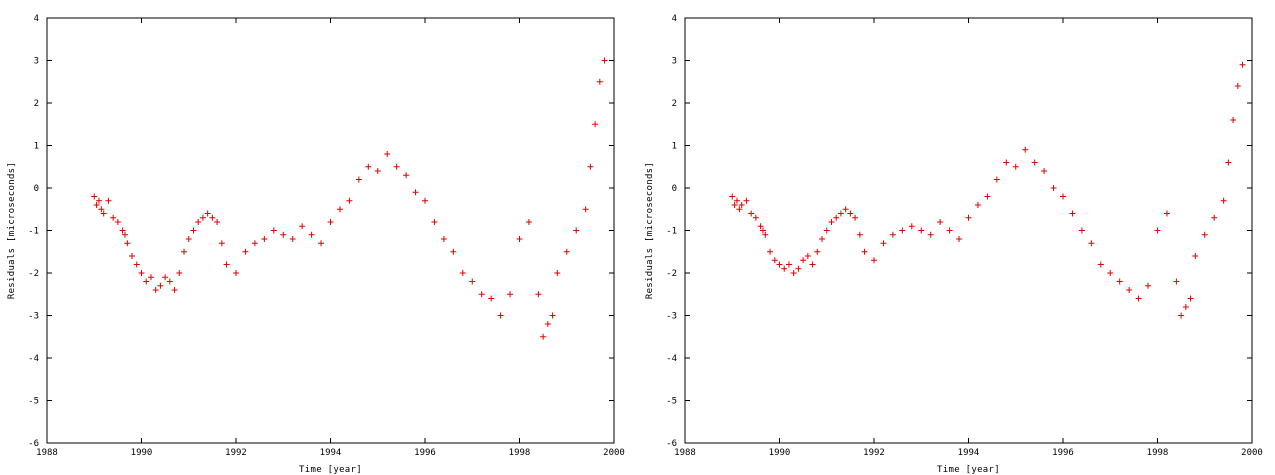  What do you see at coordinates (36, 19) in the screenshot?
I see `y-tick-label: 4` at bounding box center [36, 19].